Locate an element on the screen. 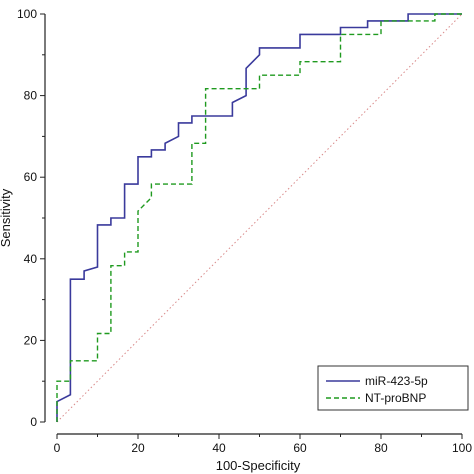  x-tick-label: 100 is located at coordinates (462, 448).